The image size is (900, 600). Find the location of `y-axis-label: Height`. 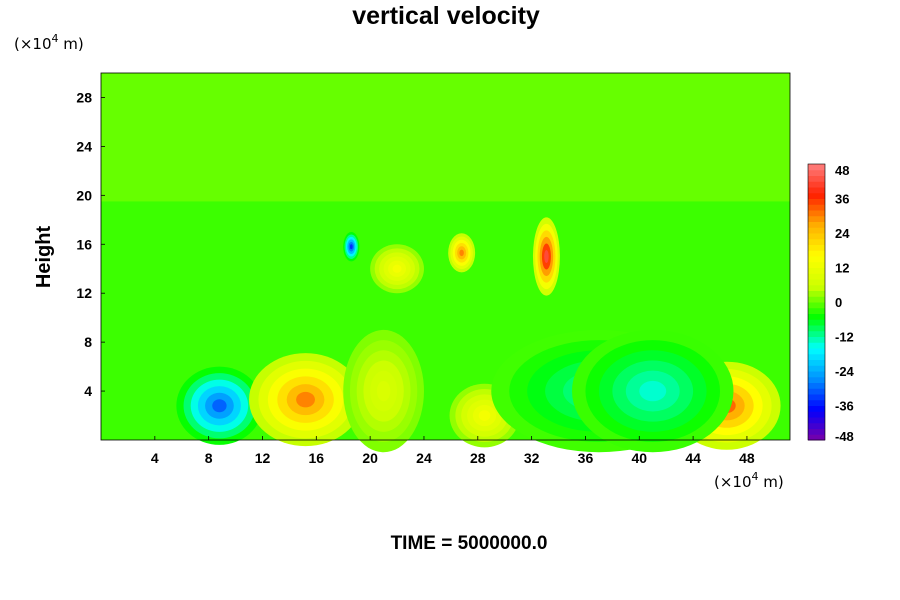

y-axis-label: Height is located at coordinates (44, 257).